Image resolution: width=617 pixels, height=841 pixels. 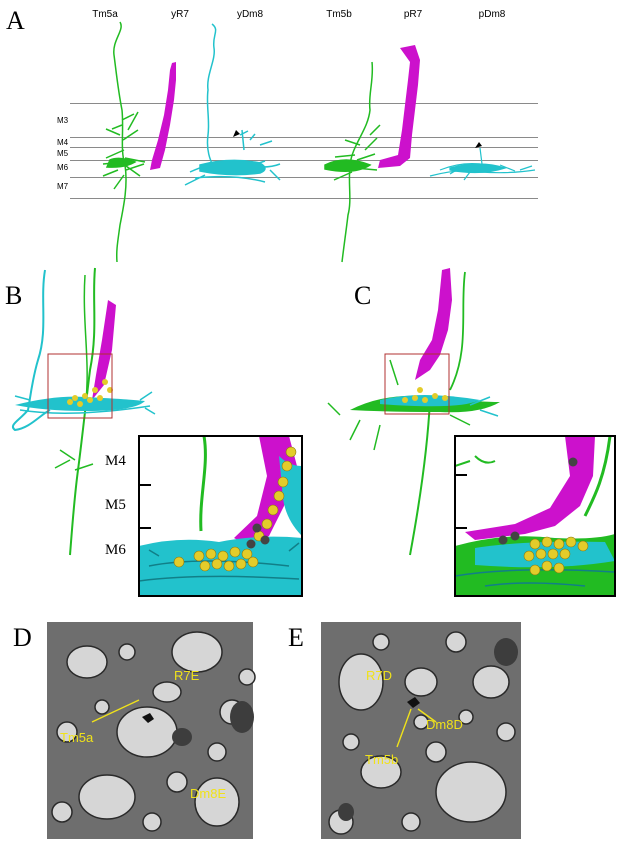 What do you see at coordinates (208, 793) in the screenshot?
I see `em-label-dm8e: Dm8E` at bounding box center [208, 793].